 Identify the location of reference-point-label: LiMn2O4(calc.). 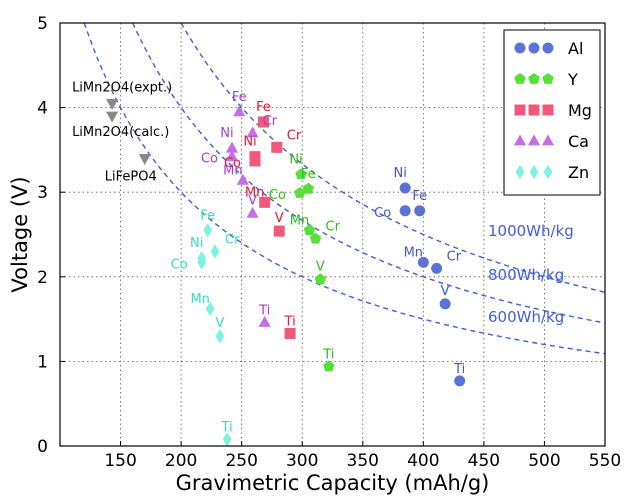
(120, 132).